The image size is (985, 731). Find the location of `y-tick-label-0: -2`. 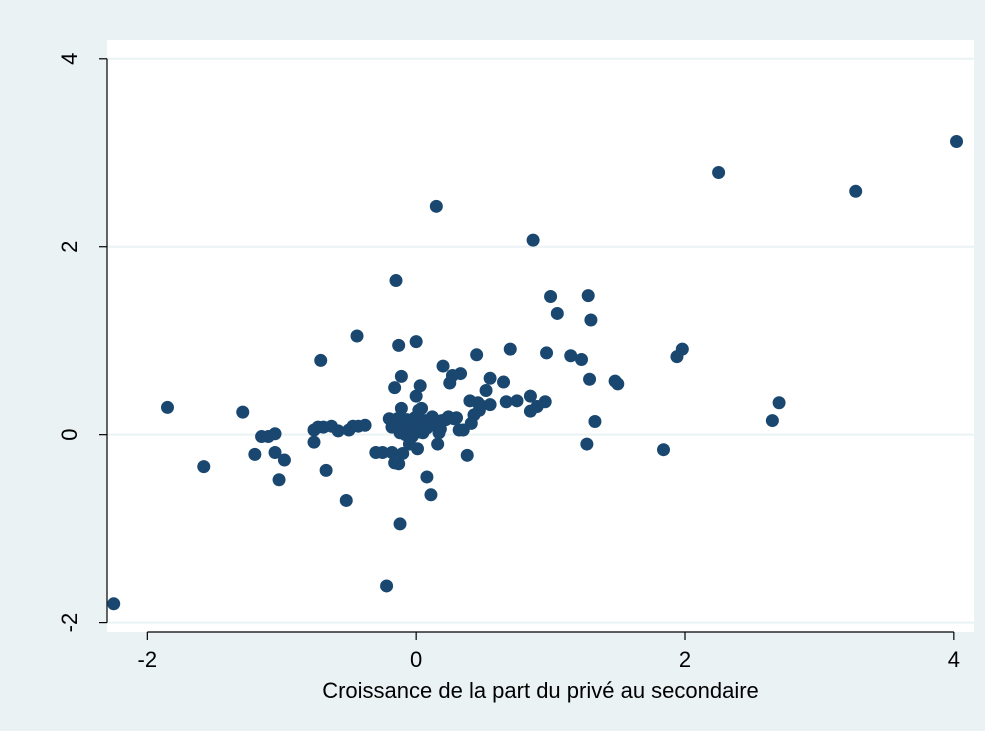

y-tick-label-0: -2 is located at coordinates (69, 623).